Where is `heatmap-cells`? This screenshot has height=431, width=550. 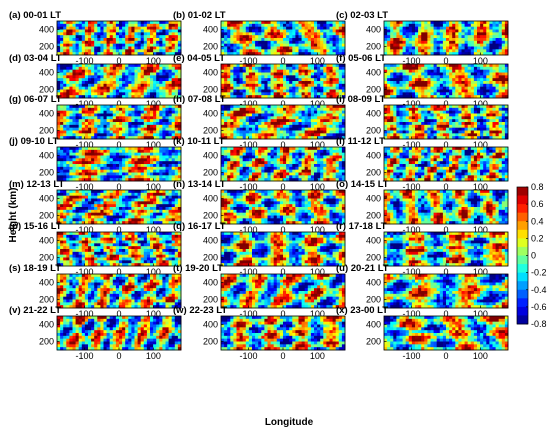
heatmap-cells is located at coordinates (283, 81).